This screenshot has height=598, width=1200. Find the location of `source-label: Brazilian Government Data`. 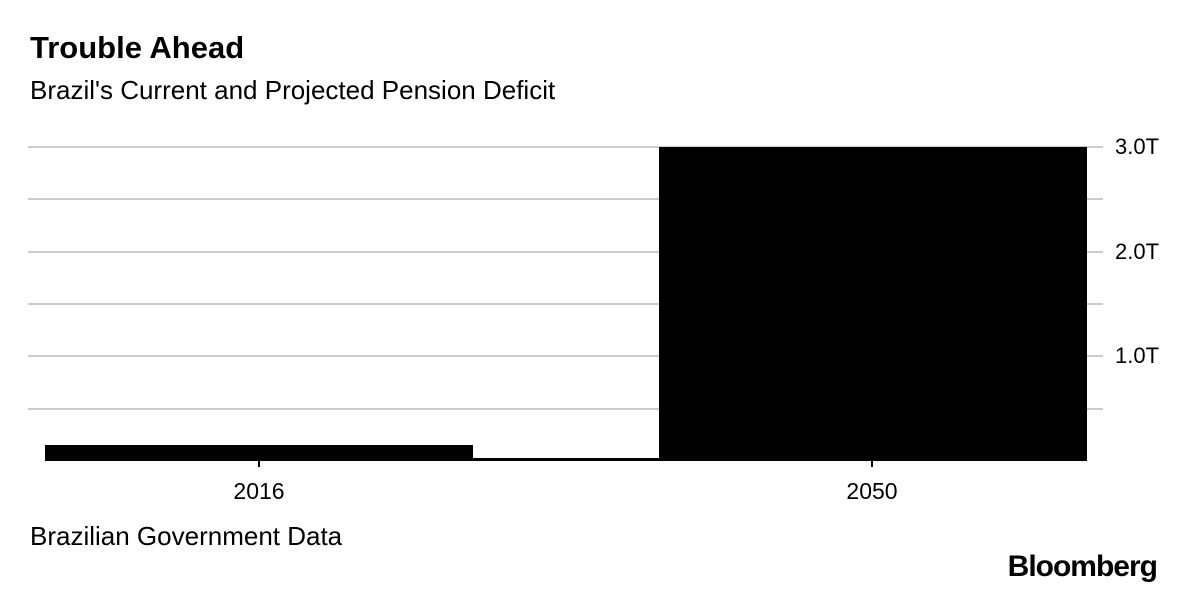

source-label: Brazilian Government Data is located at coordinates (186, 536).